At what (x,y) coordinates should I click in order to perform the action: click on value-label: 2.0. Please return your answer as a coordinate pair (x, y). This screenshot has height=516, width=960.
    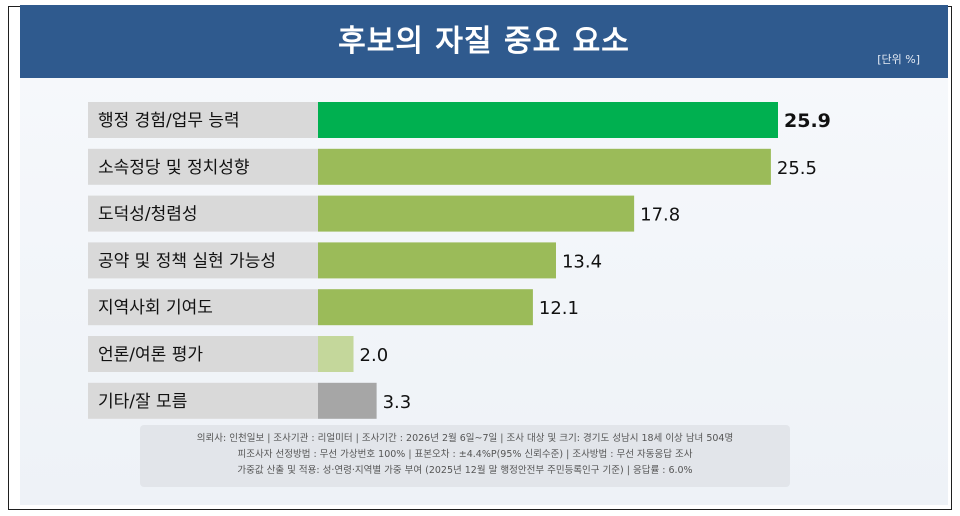
    Looking at the image, I should click on (374, 355).